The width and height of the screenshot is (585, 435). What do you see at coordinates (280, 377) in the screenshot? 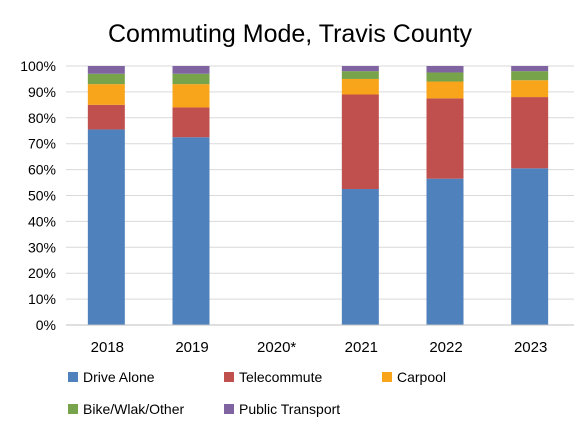
I see `legend-label: Telecommute` at bounding box center [280, 377].